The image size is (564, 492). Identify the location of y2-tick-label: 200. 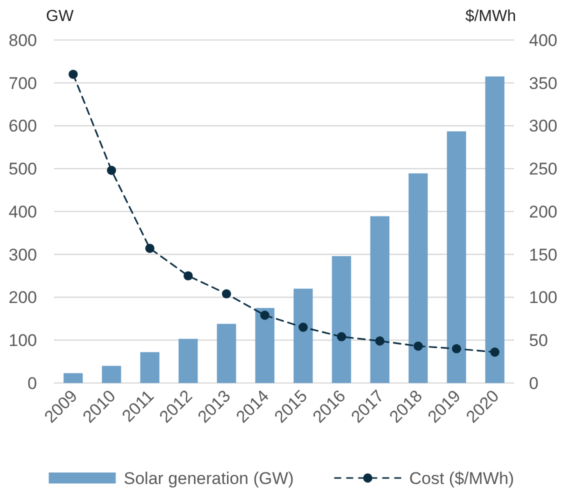
(543, 212).